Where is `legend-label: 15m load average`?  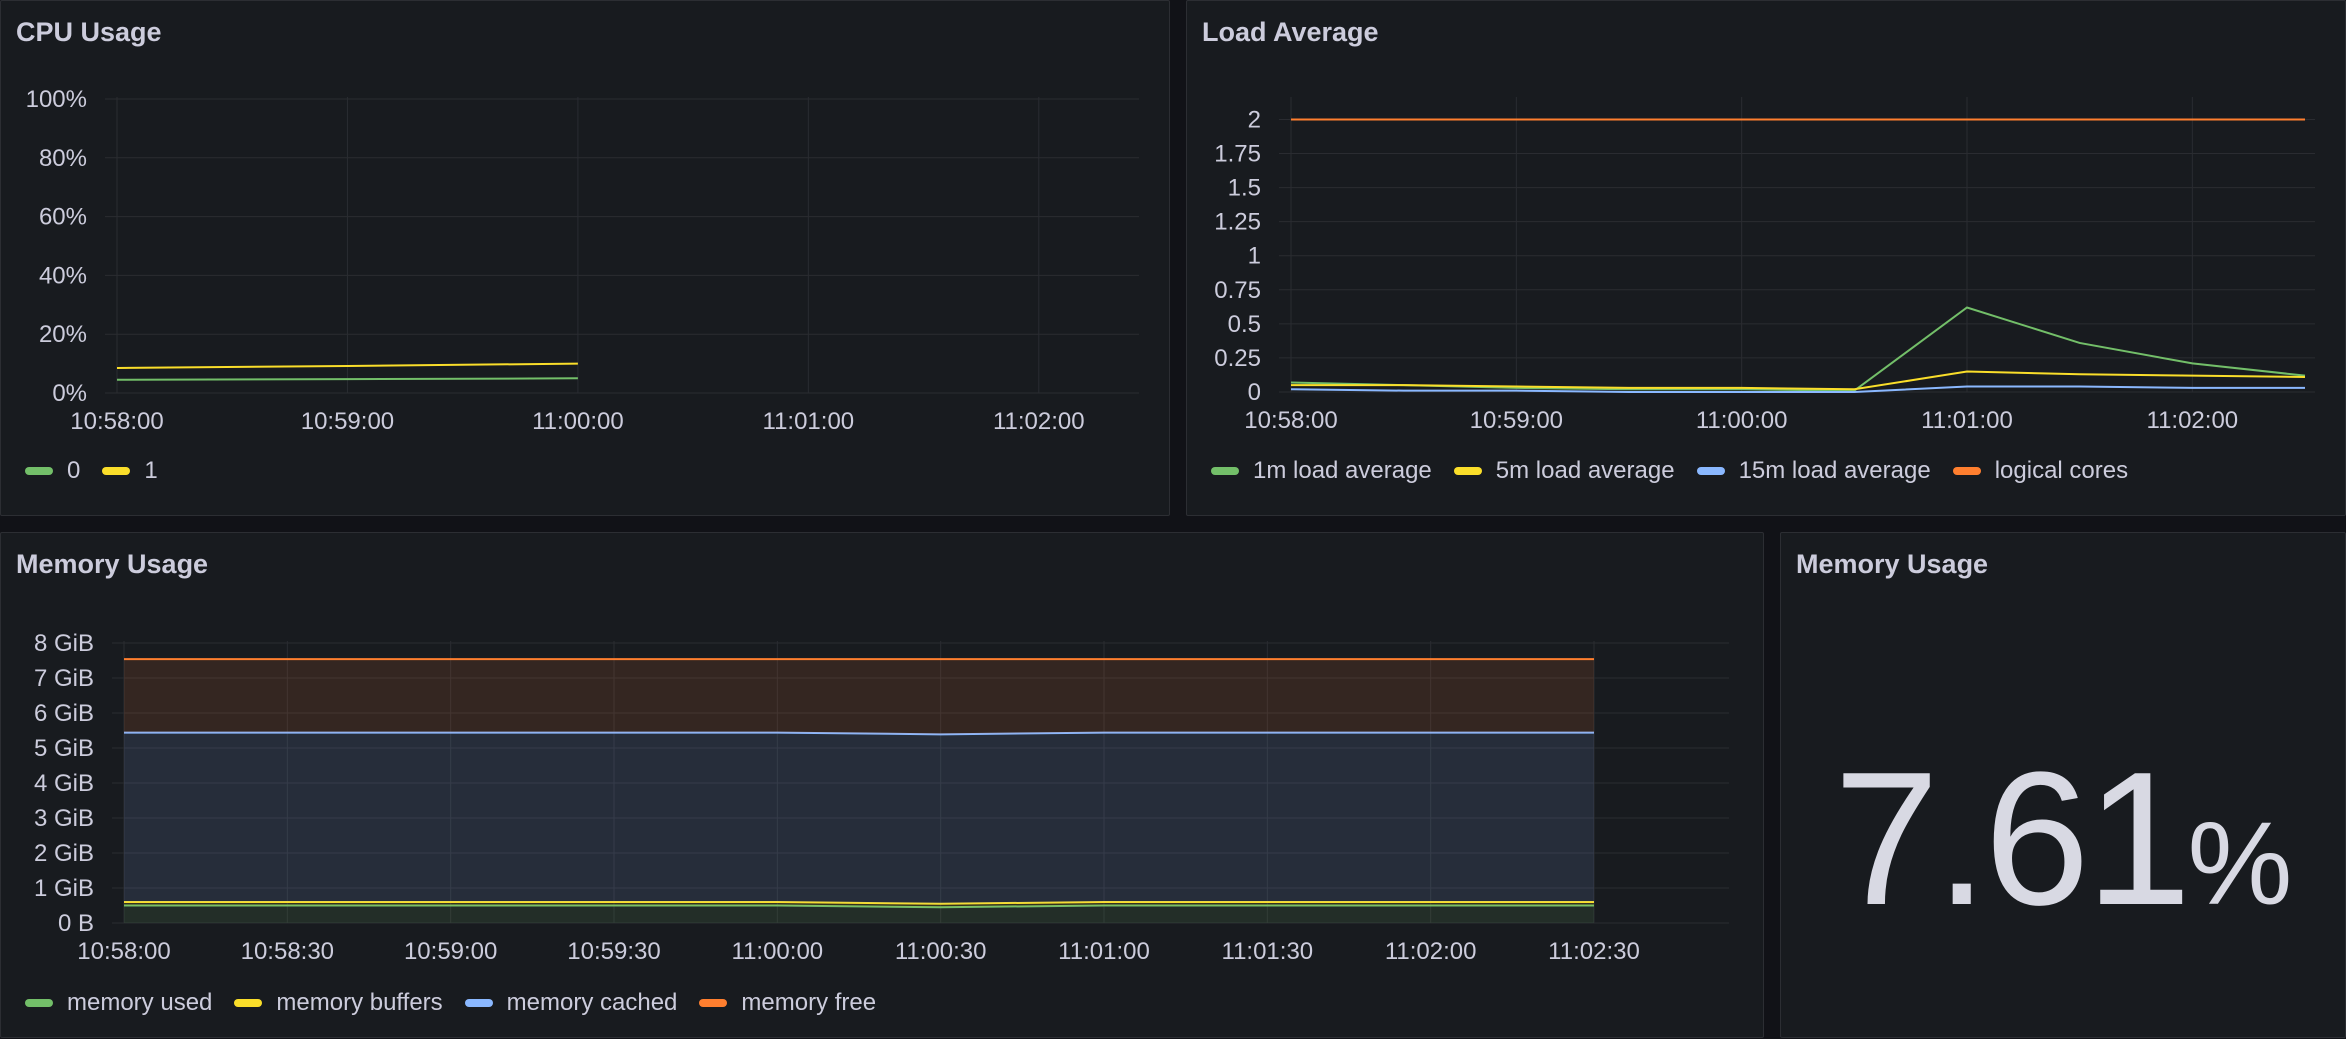 legend-label: 15m load average is located at coordinates (1834, 470).